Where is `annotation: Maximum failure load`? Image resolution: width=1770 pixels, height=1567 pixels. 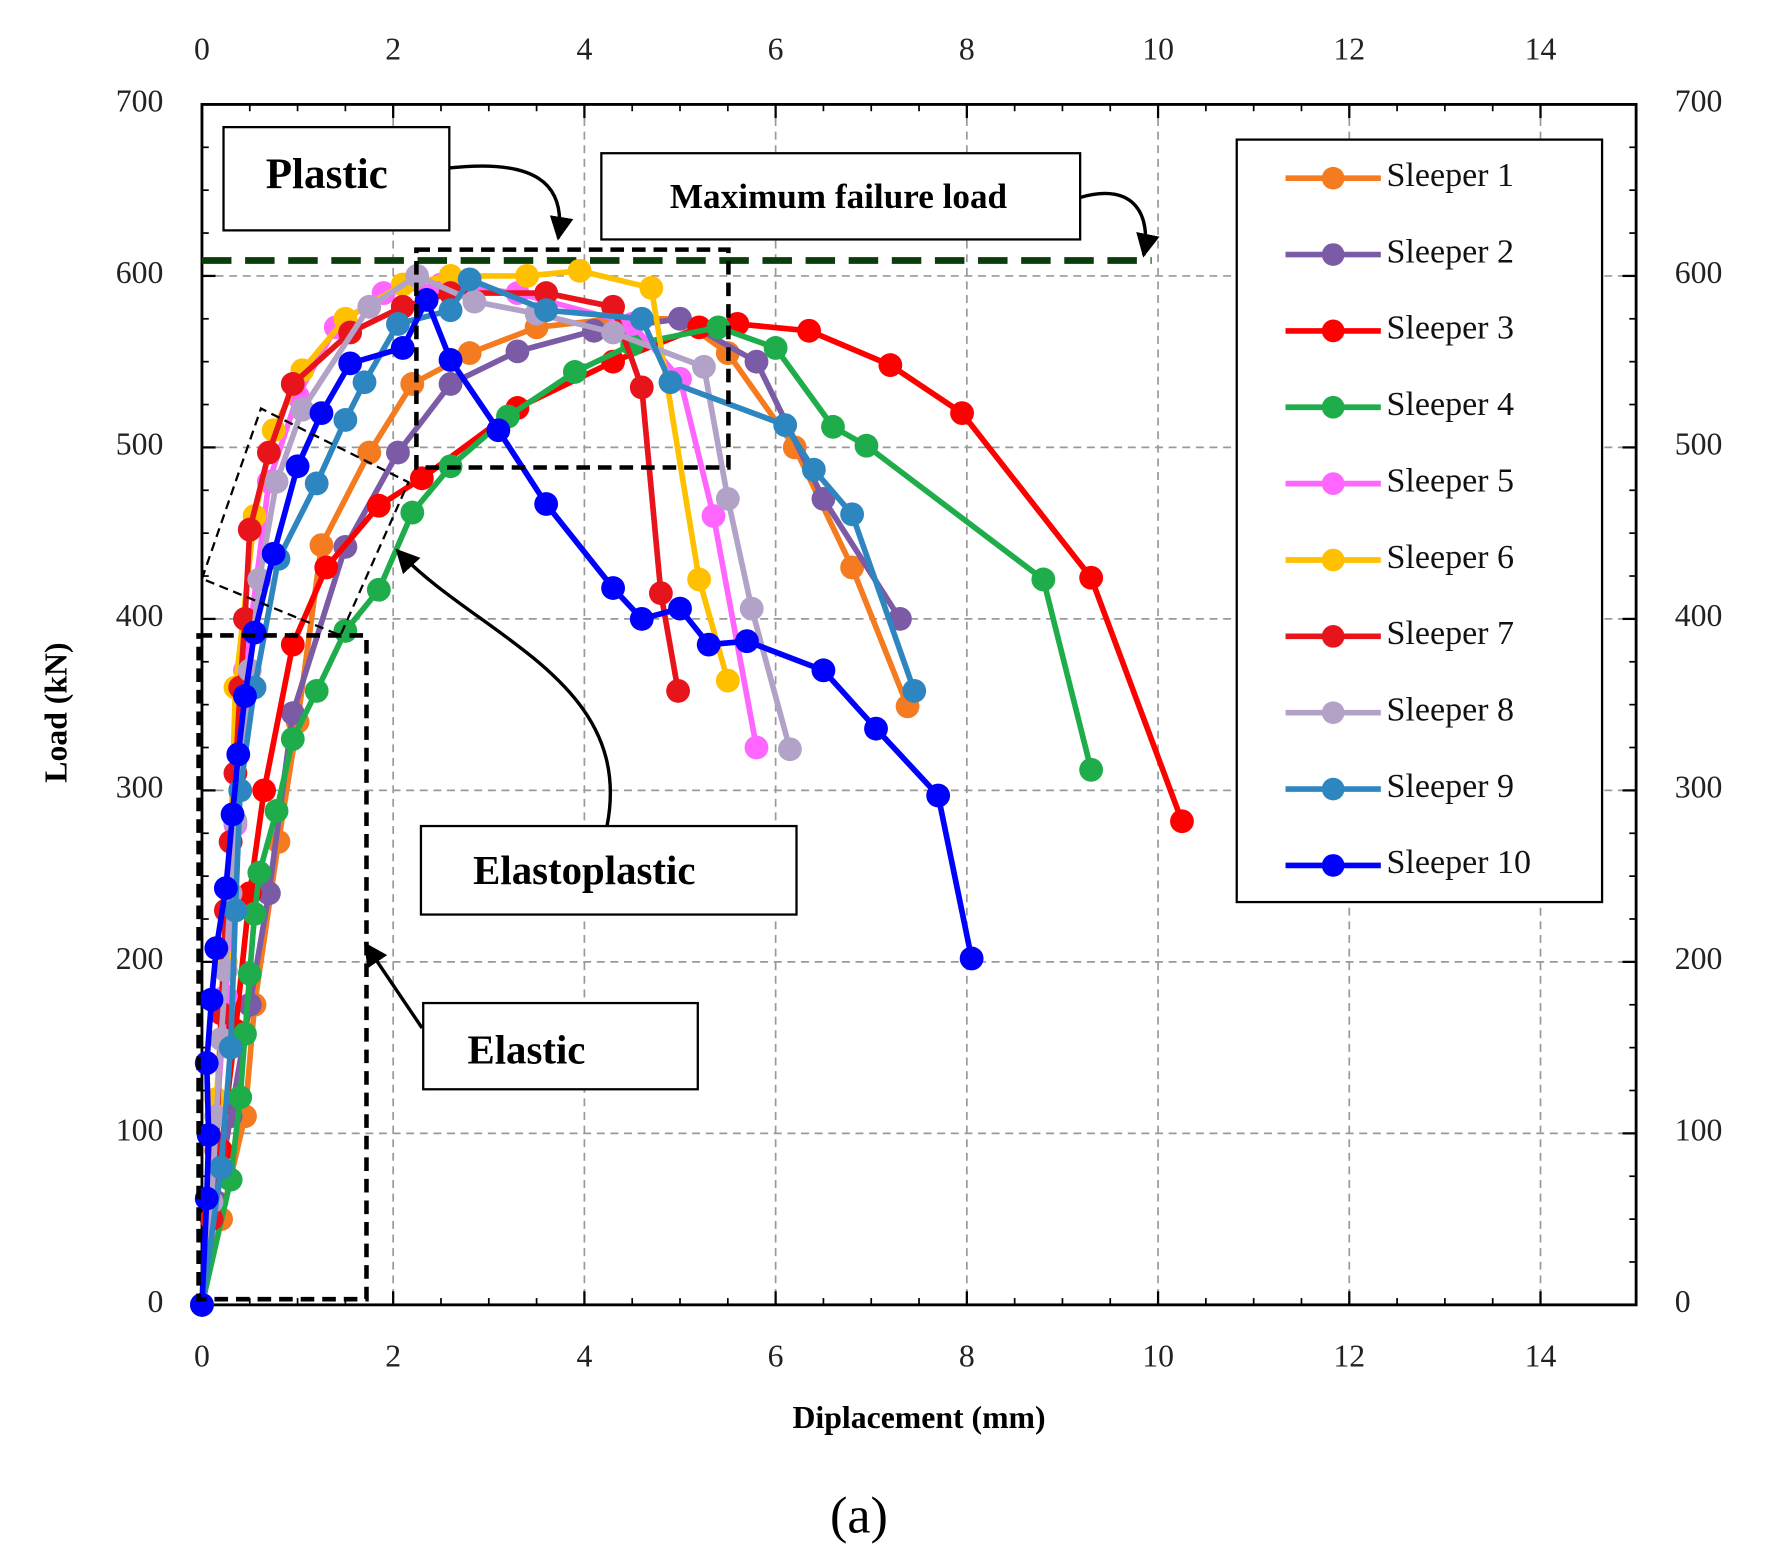 annotation: Maximum failure load is located at coordinates (839, 196).